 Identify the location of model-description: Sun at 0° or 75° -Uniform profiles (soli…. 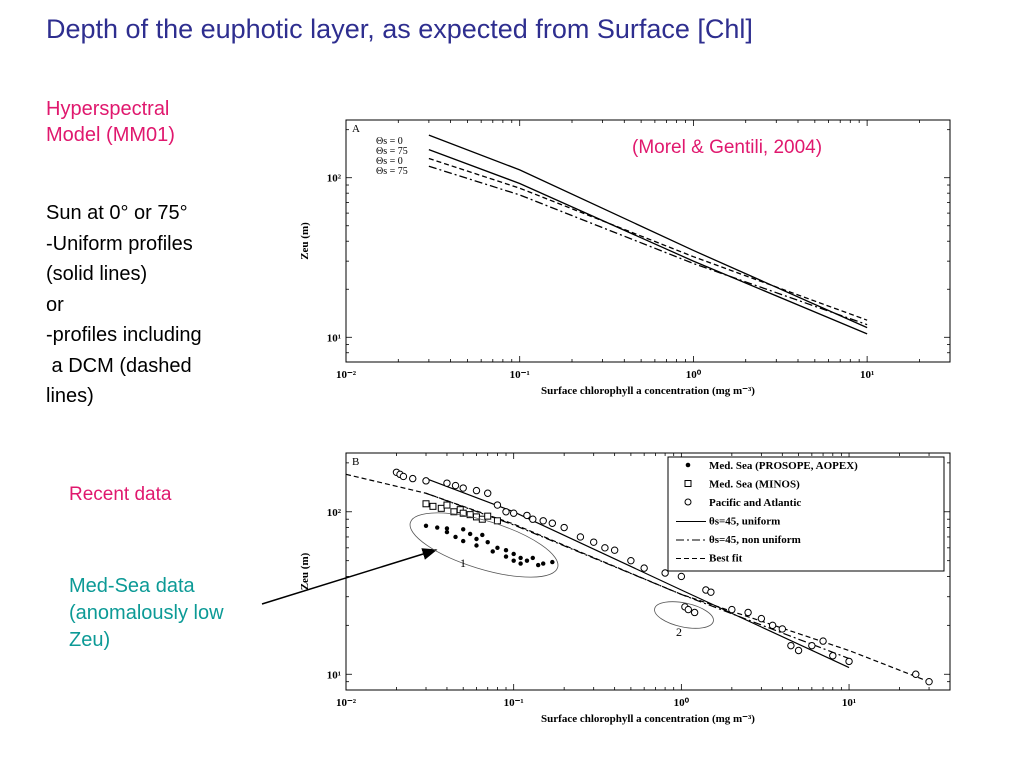
(124, 305).